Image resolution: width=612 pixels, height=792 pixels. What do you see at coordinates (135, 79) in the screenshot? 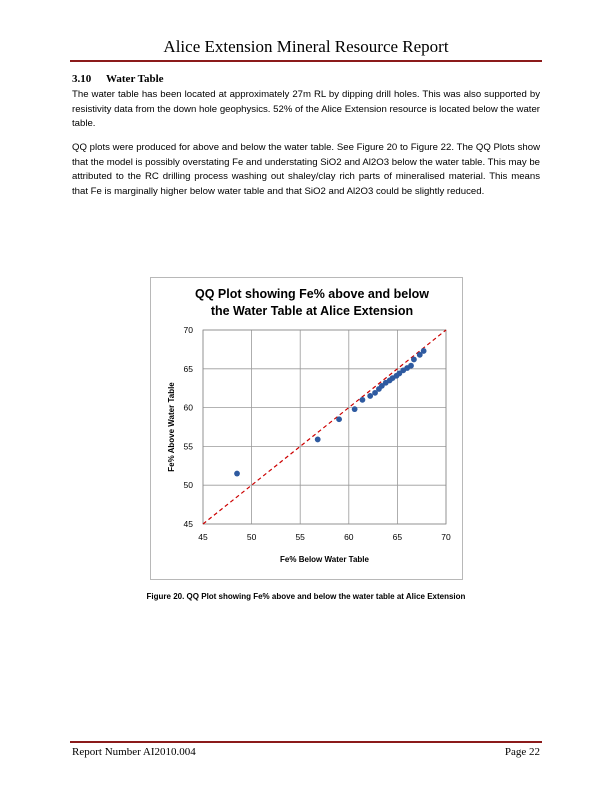
I see `section-title: Water Table` at bounding box center [135, 79].